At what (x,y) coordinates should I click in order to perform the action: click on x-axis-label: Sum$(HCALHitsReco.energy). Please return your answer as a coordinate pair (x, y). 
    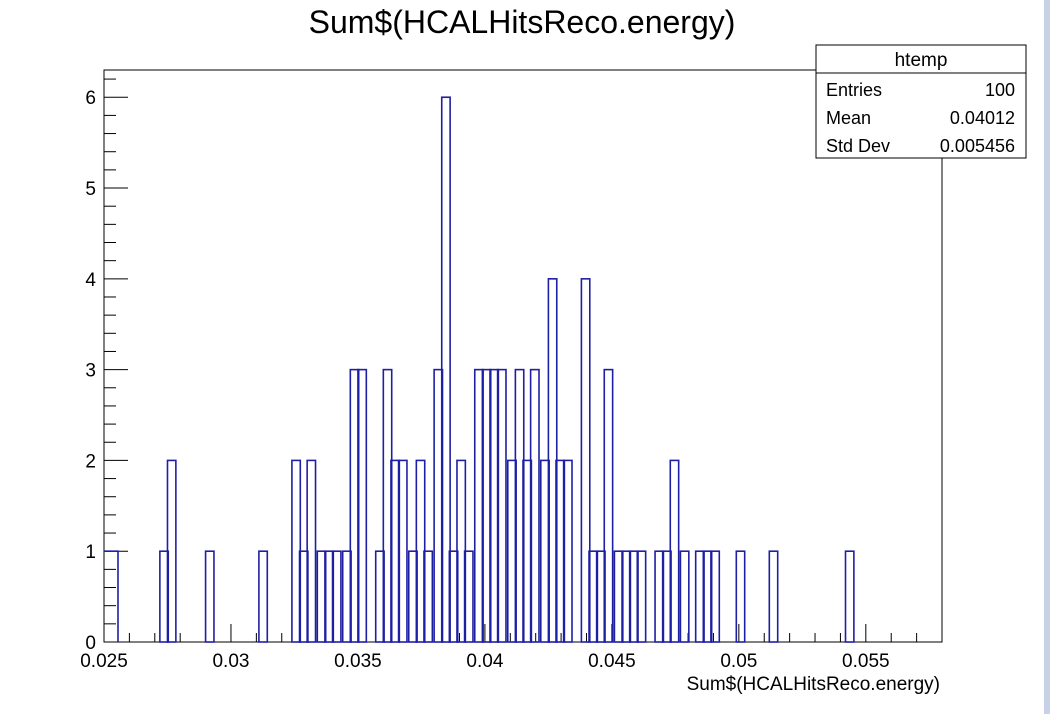
    Looking at the image, I should click on (813, 684).